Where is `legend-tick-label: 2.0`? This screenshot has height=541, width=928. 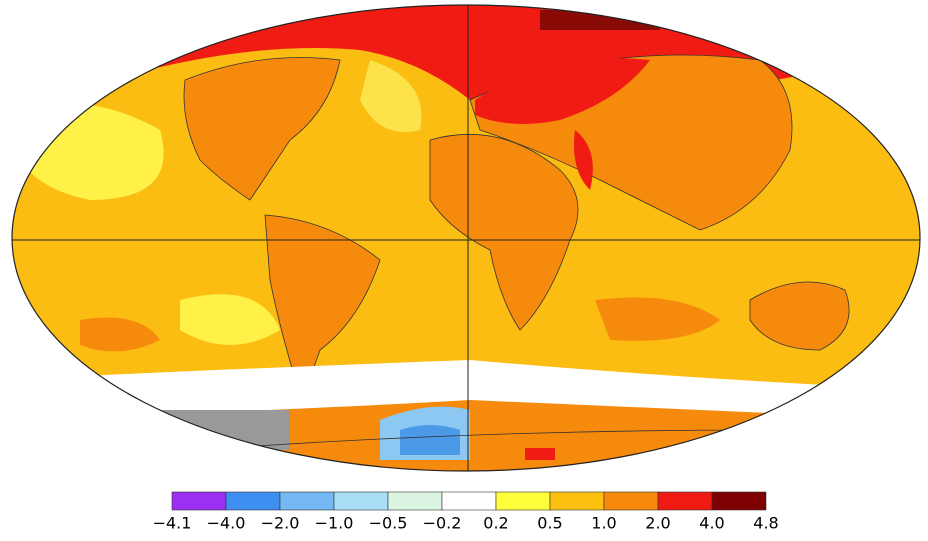 legend-tick-label: 2.0 is located at coordinates (657, 523).